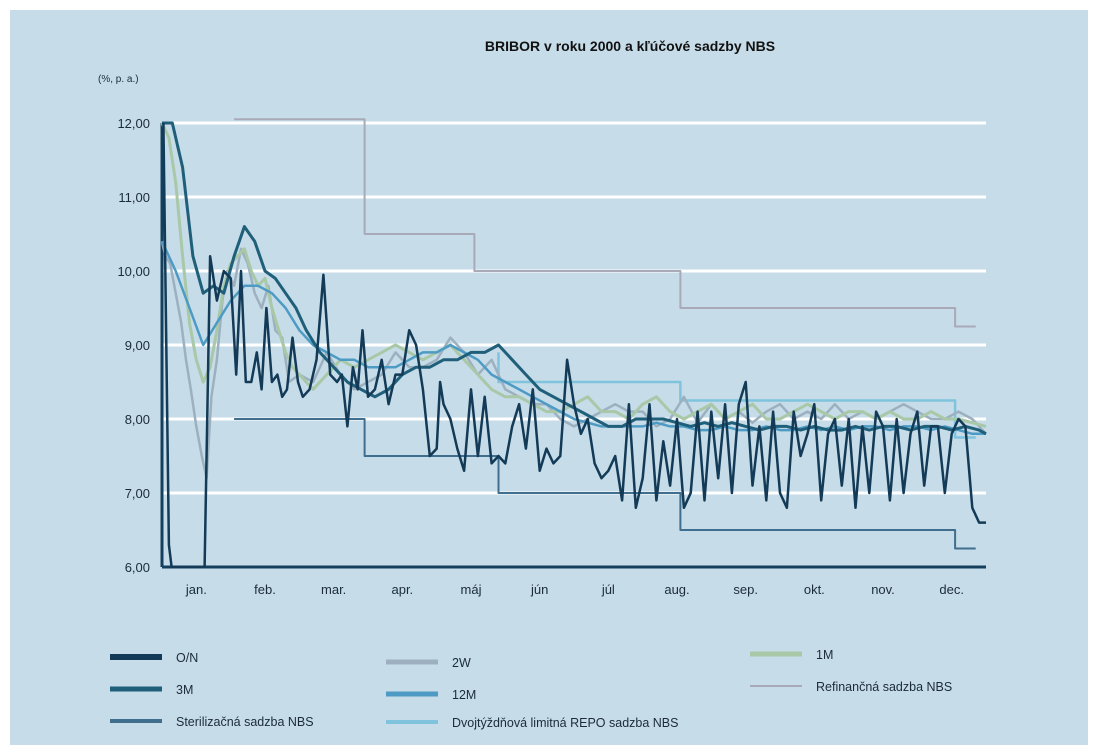 This screenshot has height=753, width=1096. Describe the element at coordinates (883, 589) in the screenshot. I see `x-tick-label: nov.` at that location.